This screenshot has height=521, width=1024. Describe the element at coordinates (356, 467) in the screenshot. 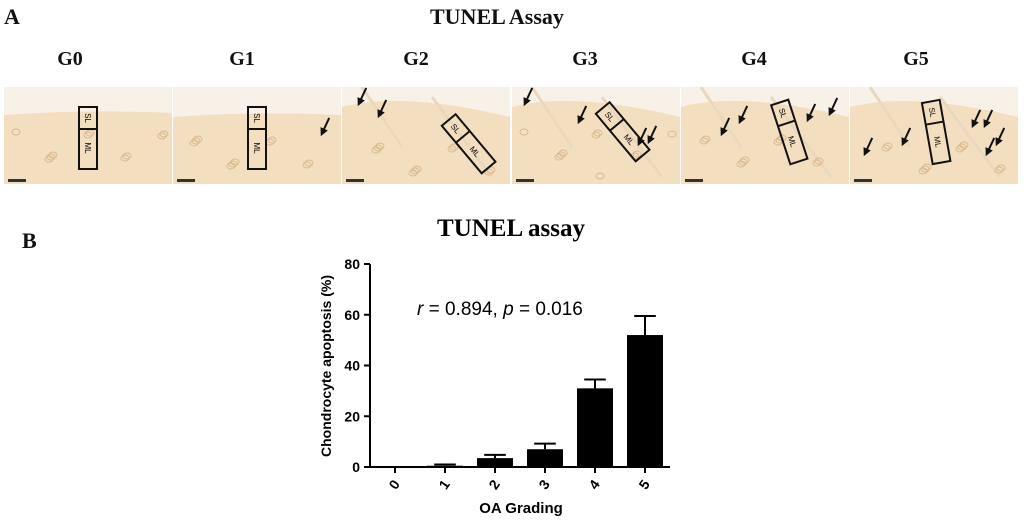

I see `y-tick-label: 0` at that location.